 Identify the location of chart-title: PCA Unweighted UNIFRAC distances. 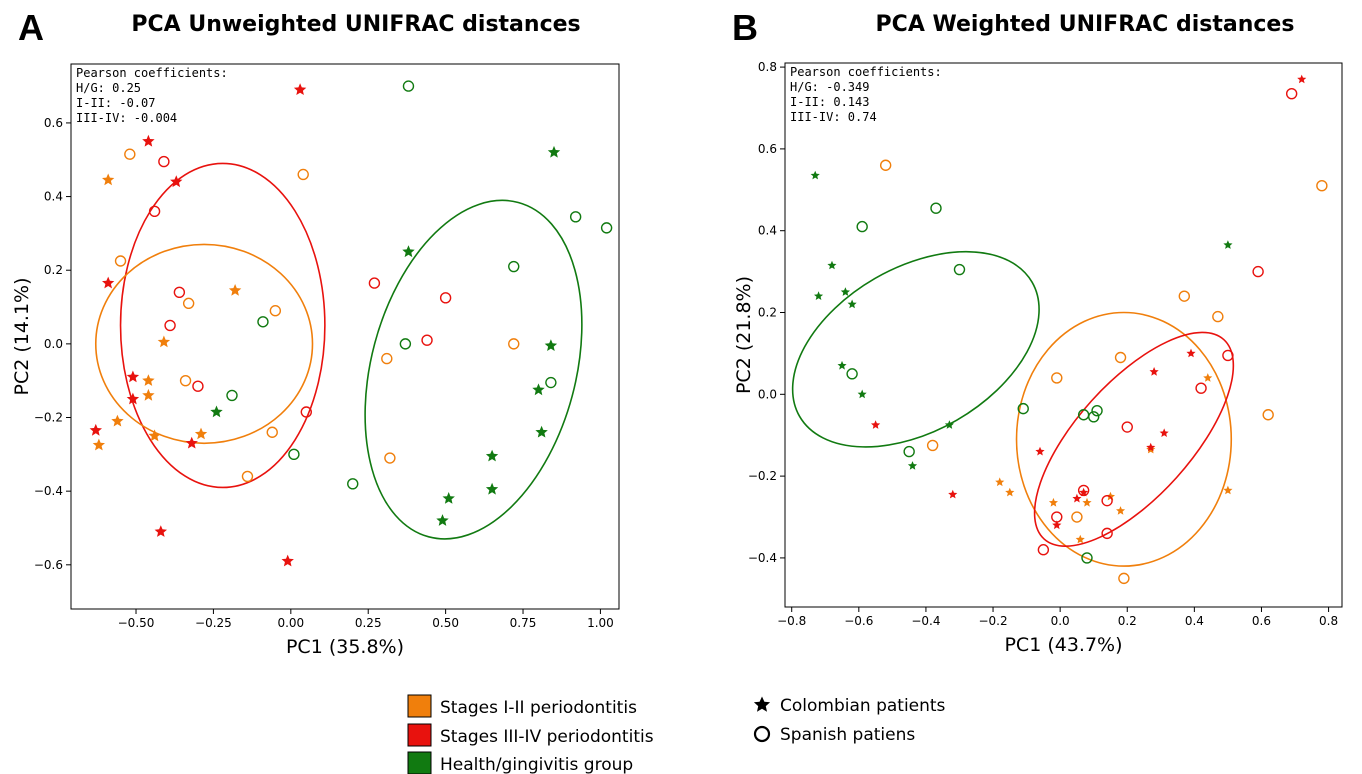
(355, 24).